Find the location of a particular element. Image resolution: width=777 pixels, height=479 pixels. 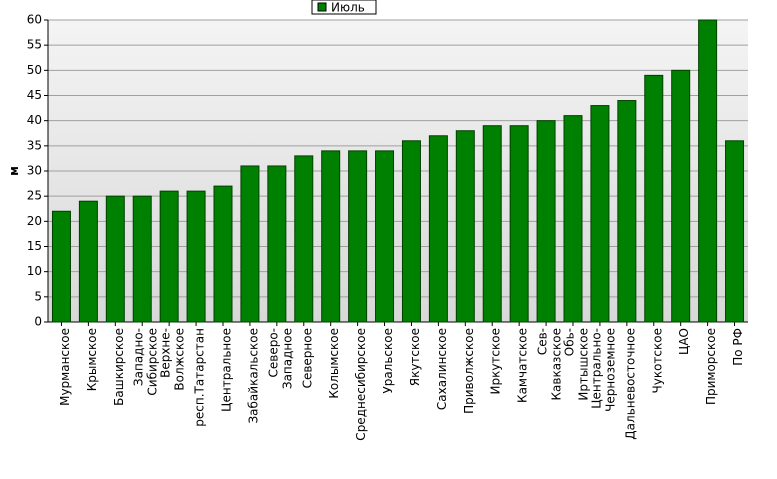

x-tick-label: Центрально-Черноземное is located at coordinates (603, 370).